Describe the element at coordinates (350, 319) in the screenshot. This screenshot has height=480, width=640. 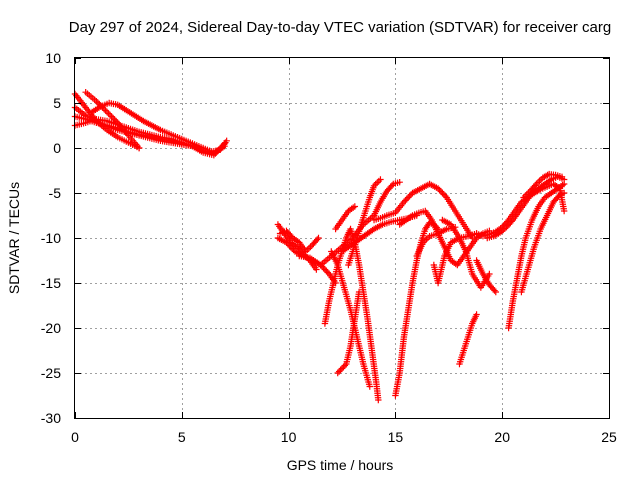
I see `series-arc-b6` at that location.